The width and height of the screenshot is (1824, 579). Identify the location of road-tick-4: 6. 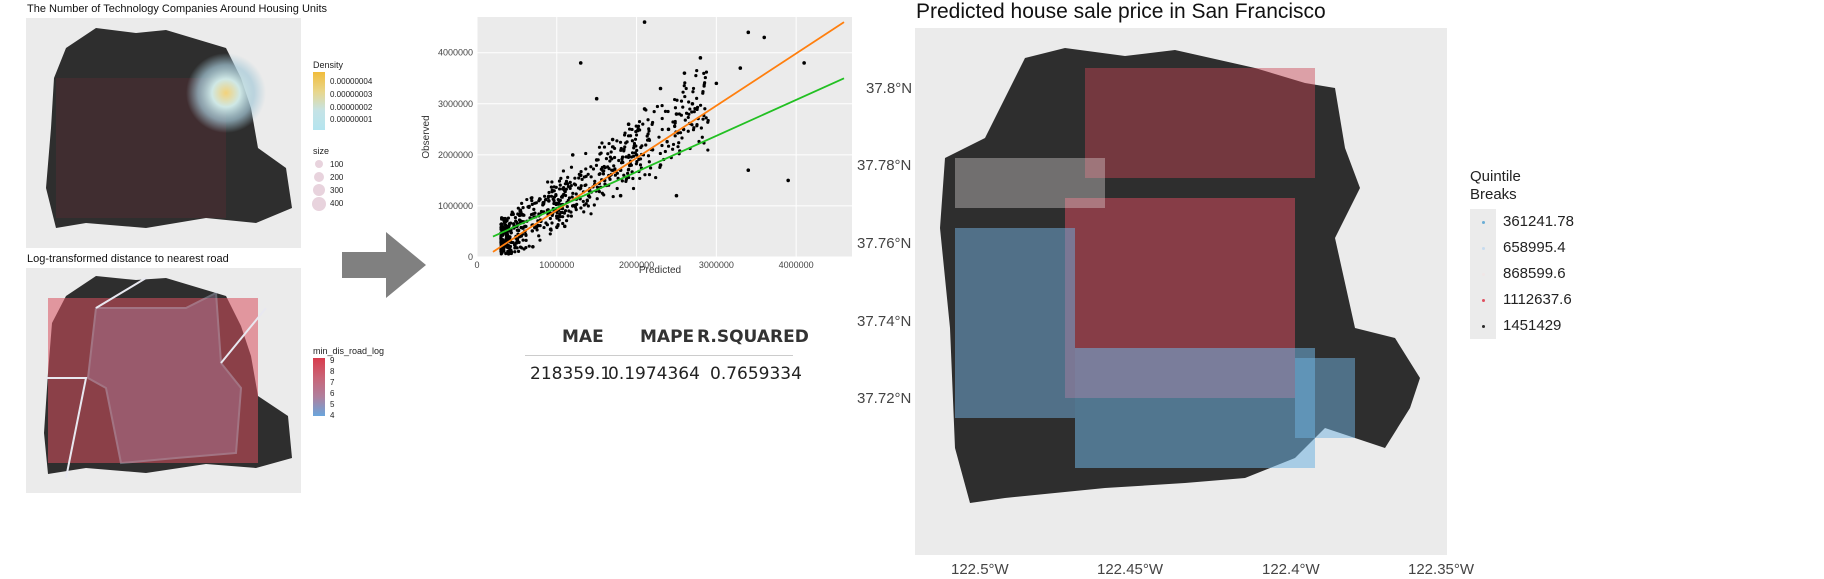
(332, 393).